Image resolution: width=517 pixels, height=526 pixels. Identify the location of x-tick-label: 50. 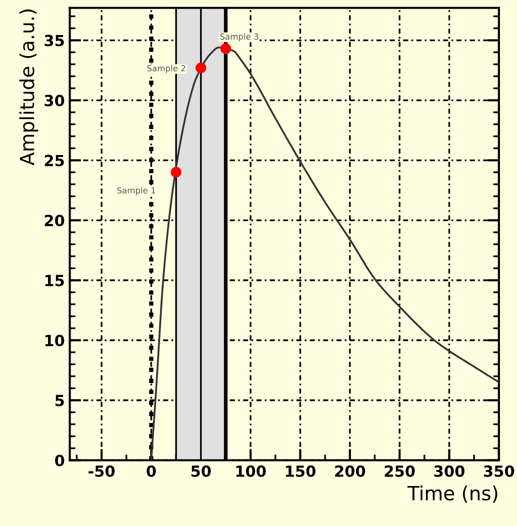
(201, 471).